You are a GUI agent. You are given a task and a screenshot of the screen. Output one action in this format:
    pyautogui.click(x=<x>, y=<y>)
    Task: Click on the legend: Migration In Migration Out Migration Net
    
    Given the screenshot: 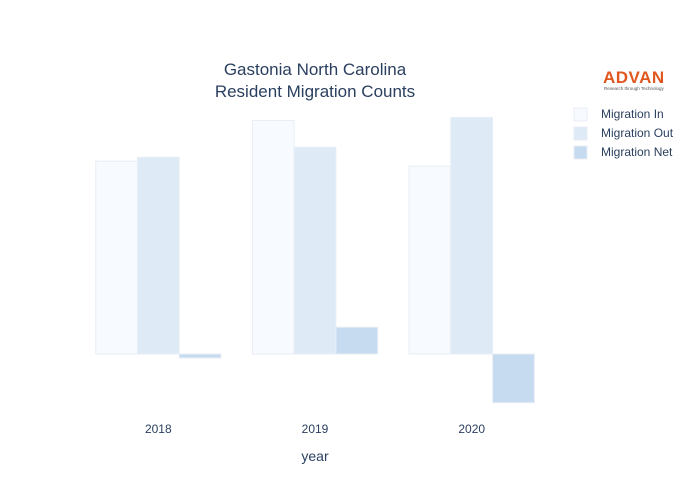 What is the action you would take?
    pyautogui.click(x=623, y=133)
    